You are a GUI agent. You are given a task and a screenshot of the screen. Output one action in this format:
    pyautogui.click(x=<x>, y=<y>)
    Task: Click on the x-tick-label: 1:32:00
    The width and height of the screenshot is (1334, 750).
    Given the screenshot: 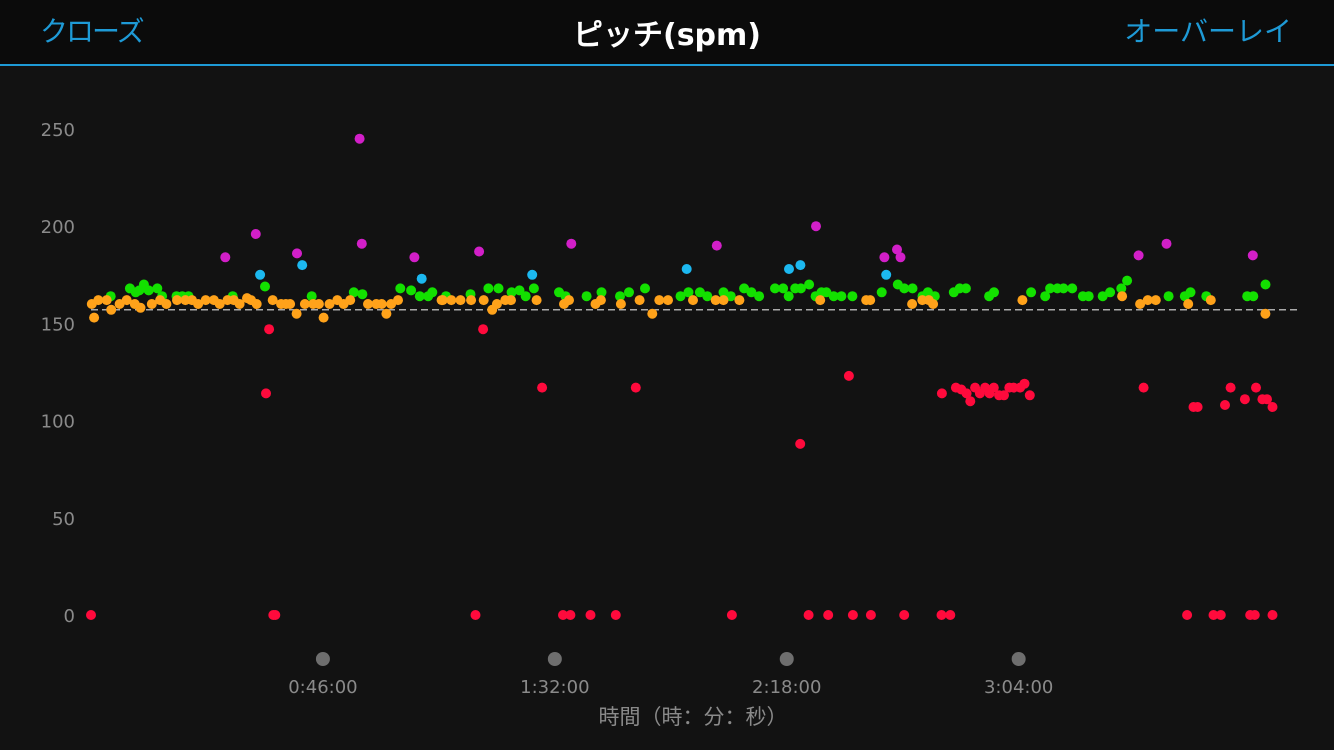 What is the action you would take?
    pyautogui.click(x=554, y=687)
    